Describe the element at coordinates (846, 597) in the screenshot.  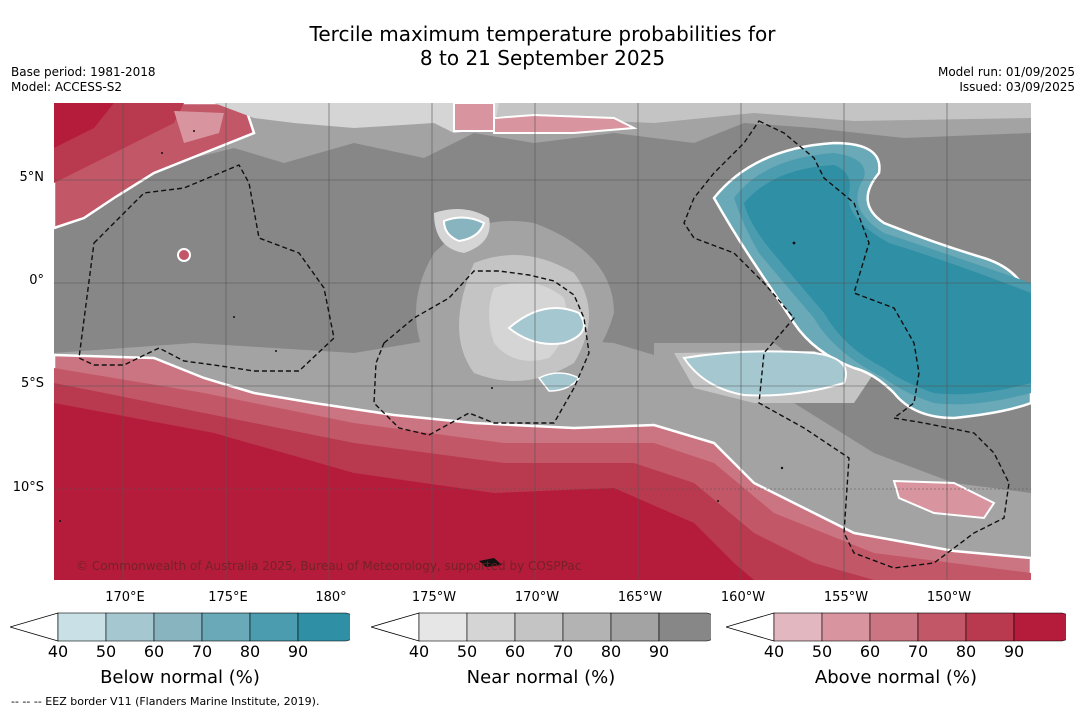
I see `lon-label-155w: 155°W` at that location.